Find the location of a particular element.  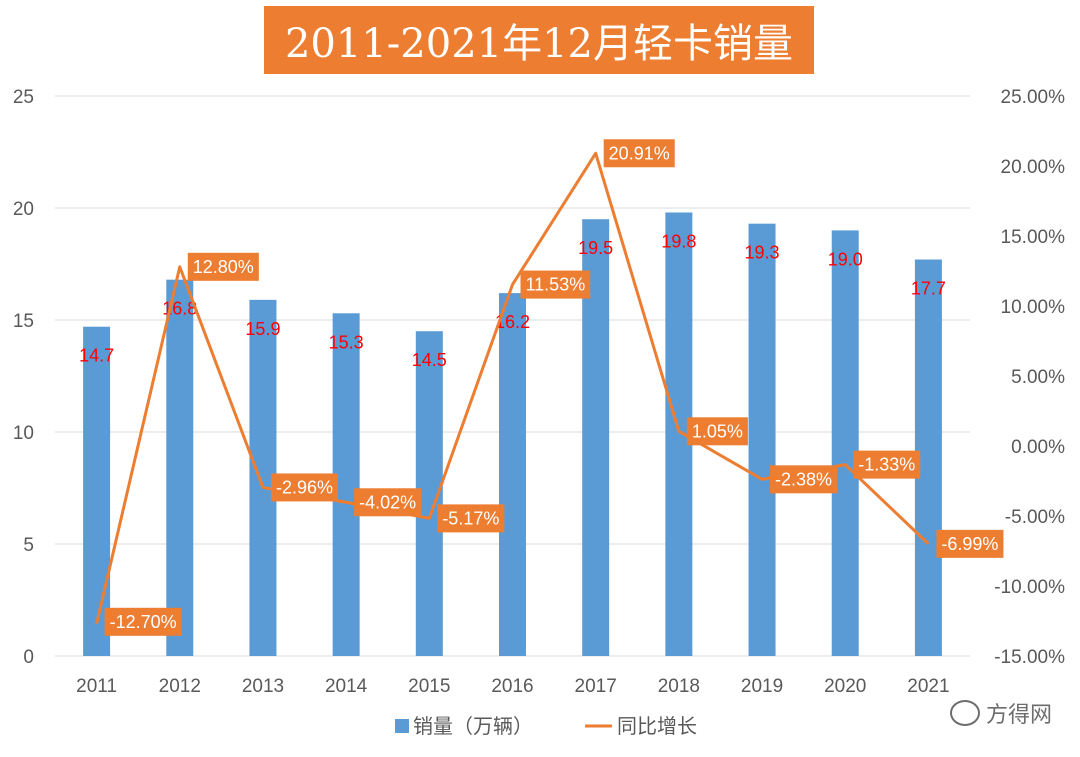

legend-bar-swatch is located at coordinates (402, 726).